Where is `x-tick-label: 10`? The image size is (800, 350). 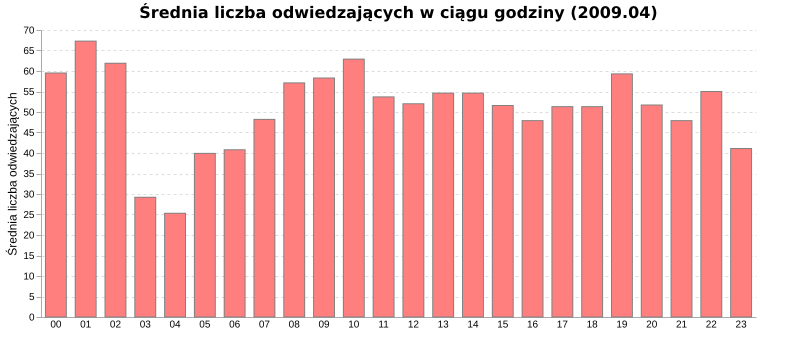
x-tick-label: 10 is located at coordinates (354, 325).